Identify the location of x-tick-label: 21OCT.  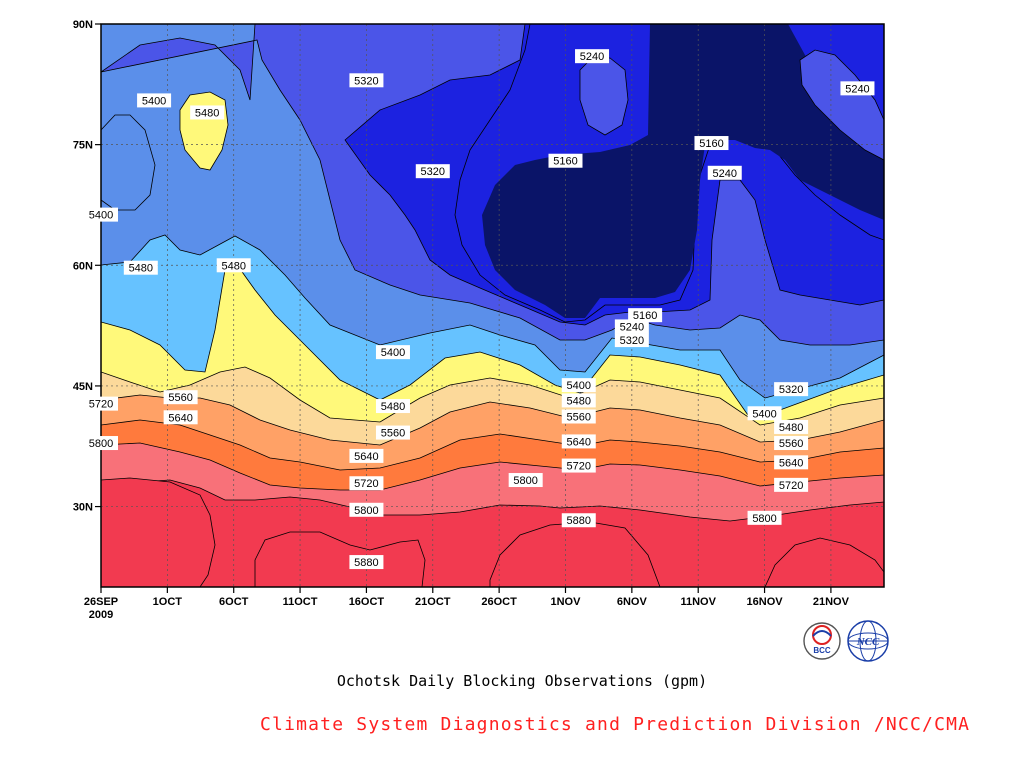
(433, 602).